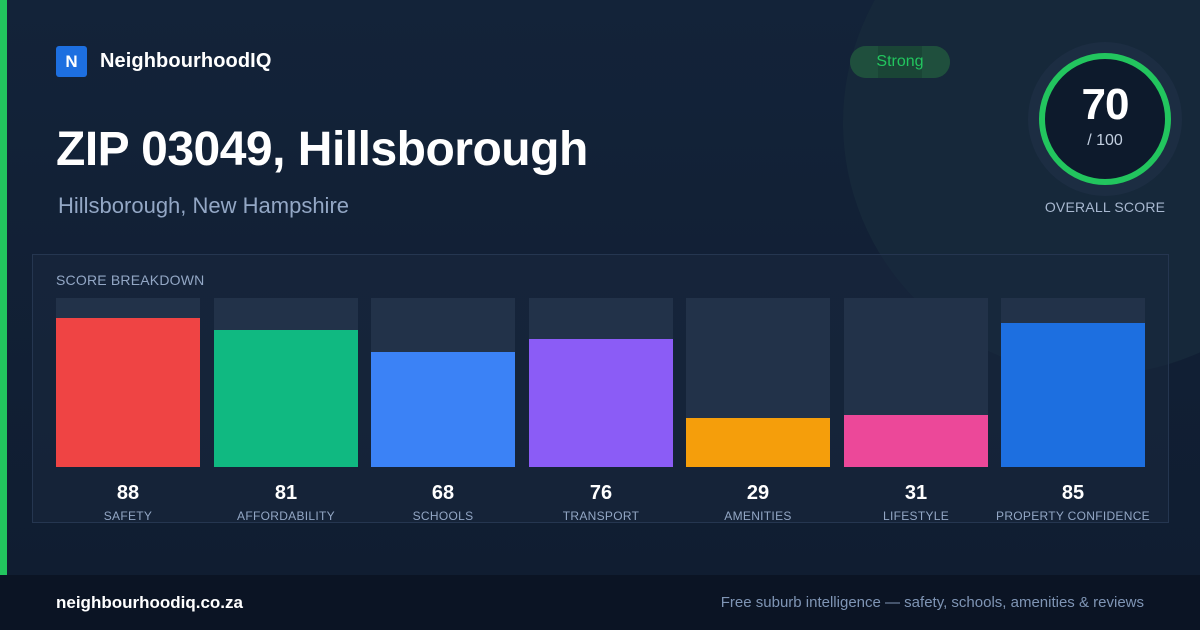  What do you see at coordinates (443, 409) in the screenshot?
I see `bar-schools` at bounding box center [443, 409].